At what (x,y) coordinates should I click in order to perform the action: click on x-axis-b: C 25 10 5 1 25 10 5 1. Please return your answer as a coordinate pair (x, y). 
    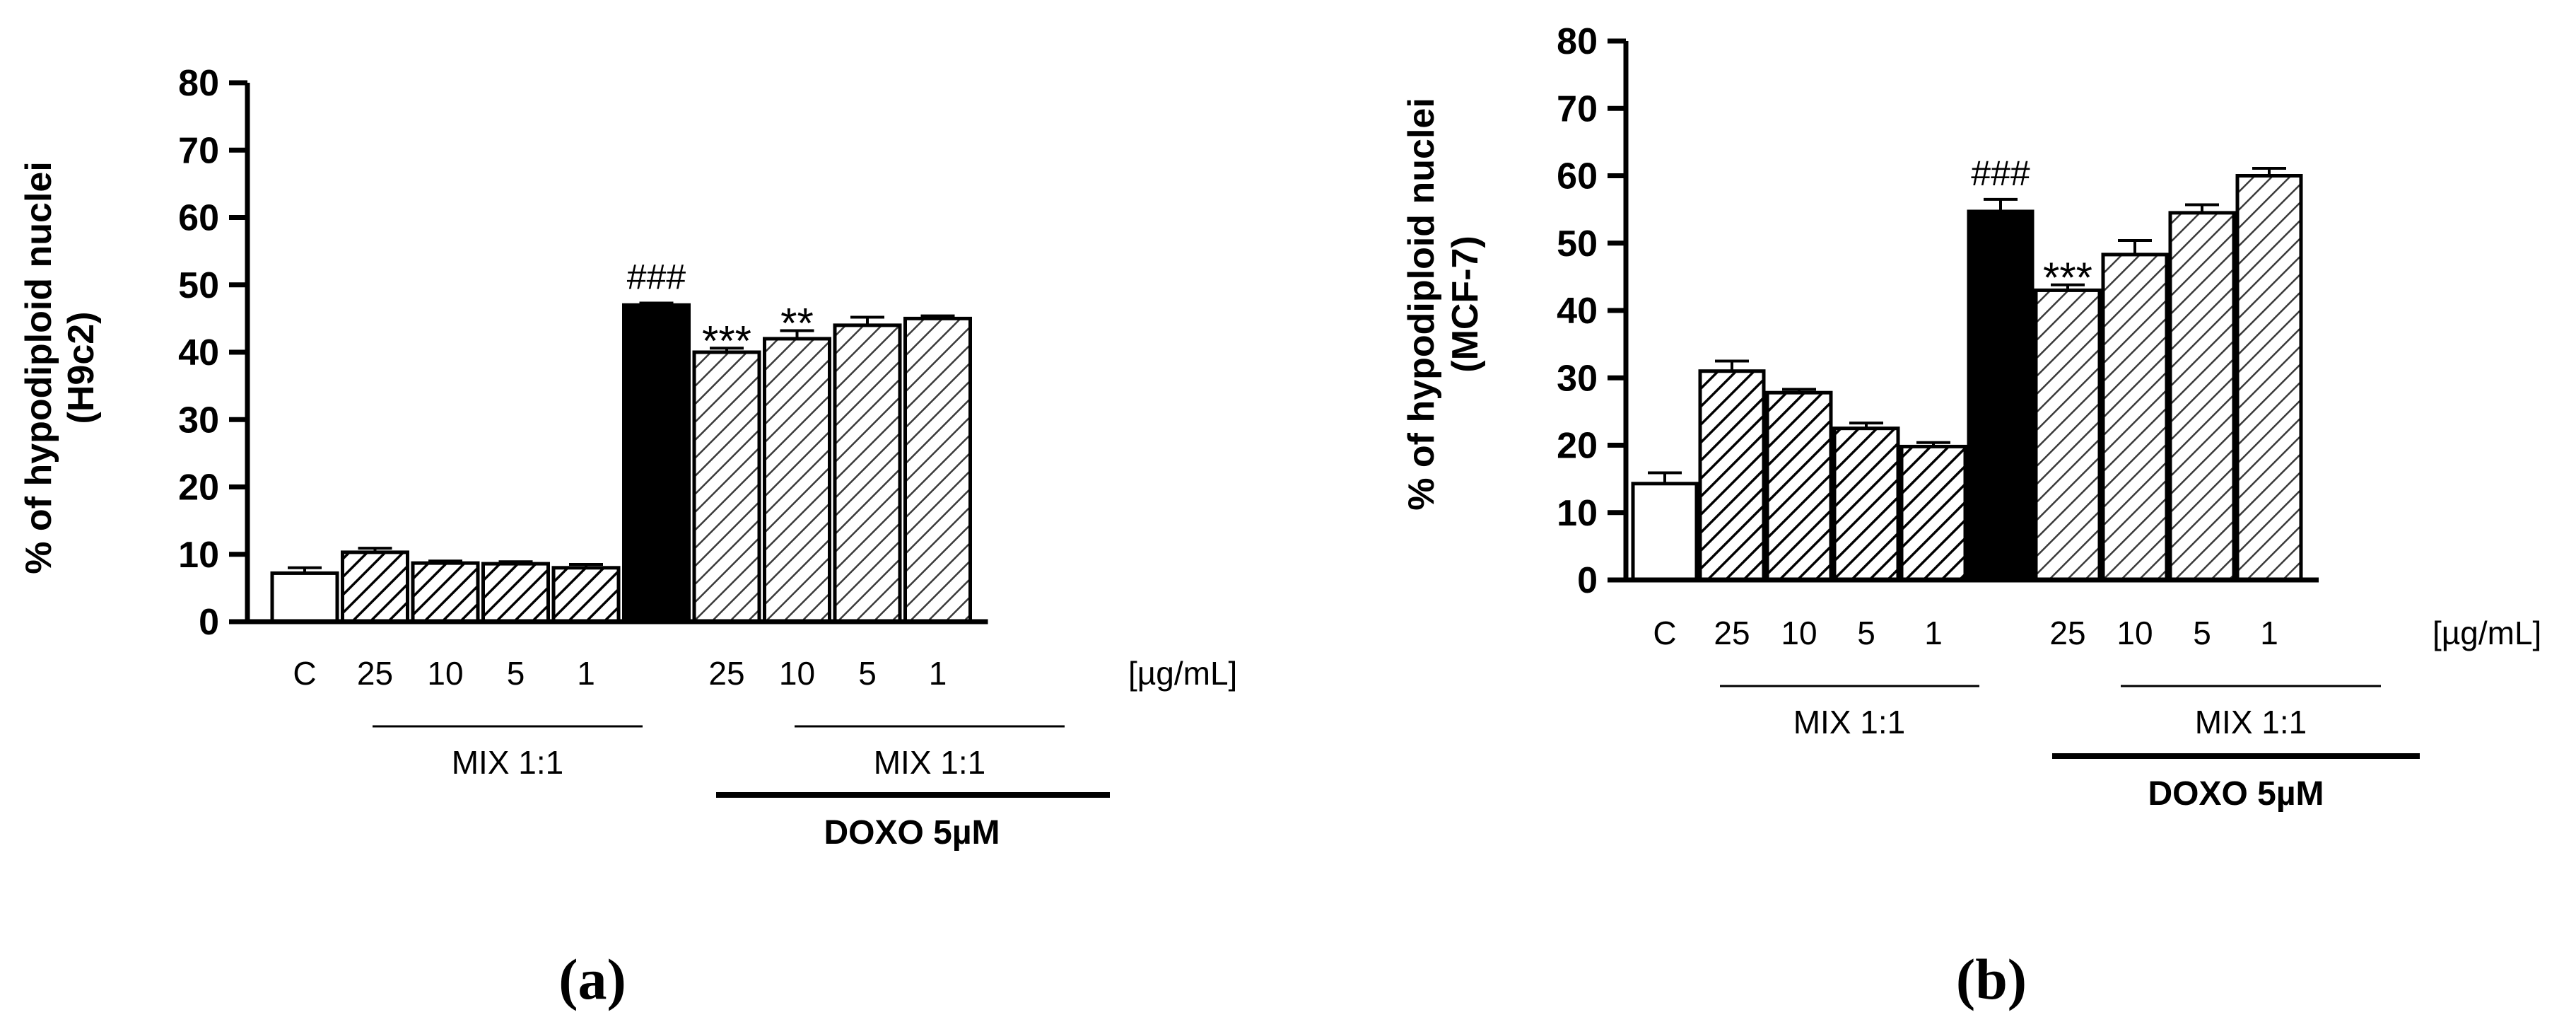
    Looking at the image, I should click on (1972, 614).